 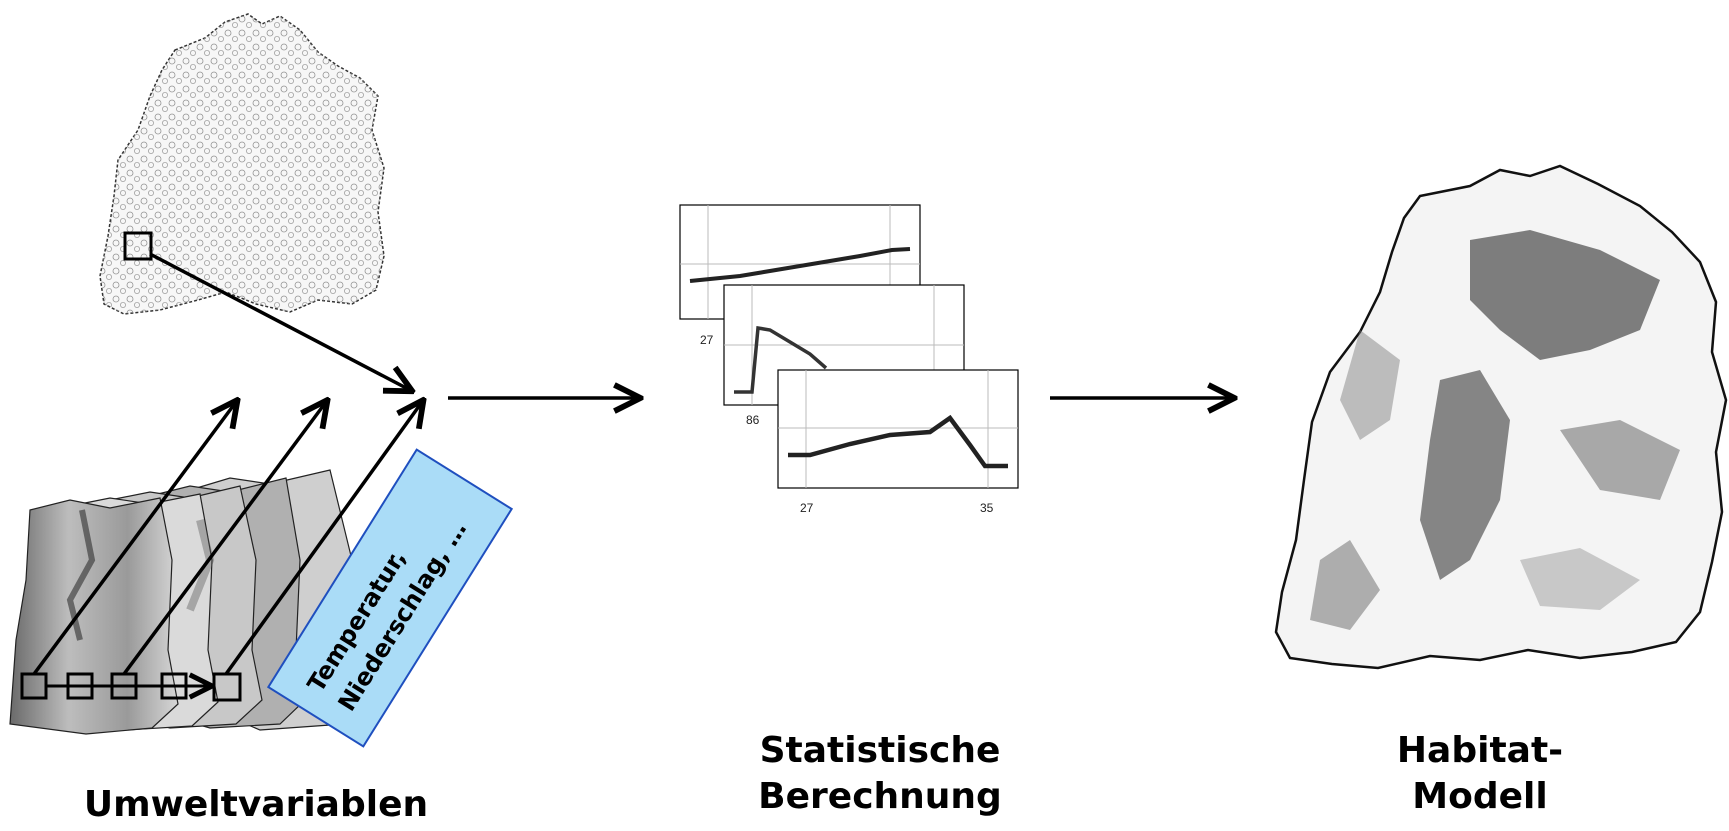 I want to click on caption-model-line2: Modell, so click(x=1480, y=796).